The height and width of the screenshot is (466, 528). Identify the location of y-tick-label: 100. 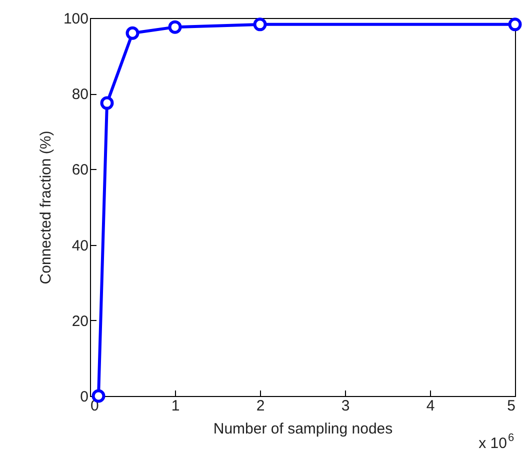
(75, 19).